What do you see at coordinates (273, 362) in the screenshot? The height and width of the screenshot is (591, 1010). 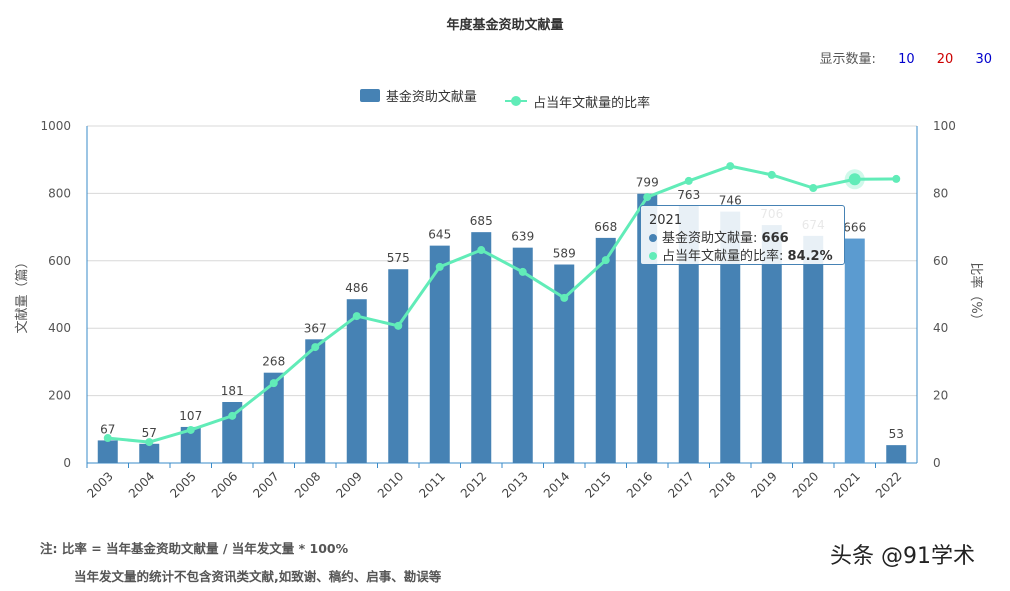 I see `bar-value-label: 268` at bounding box center [273, 362].